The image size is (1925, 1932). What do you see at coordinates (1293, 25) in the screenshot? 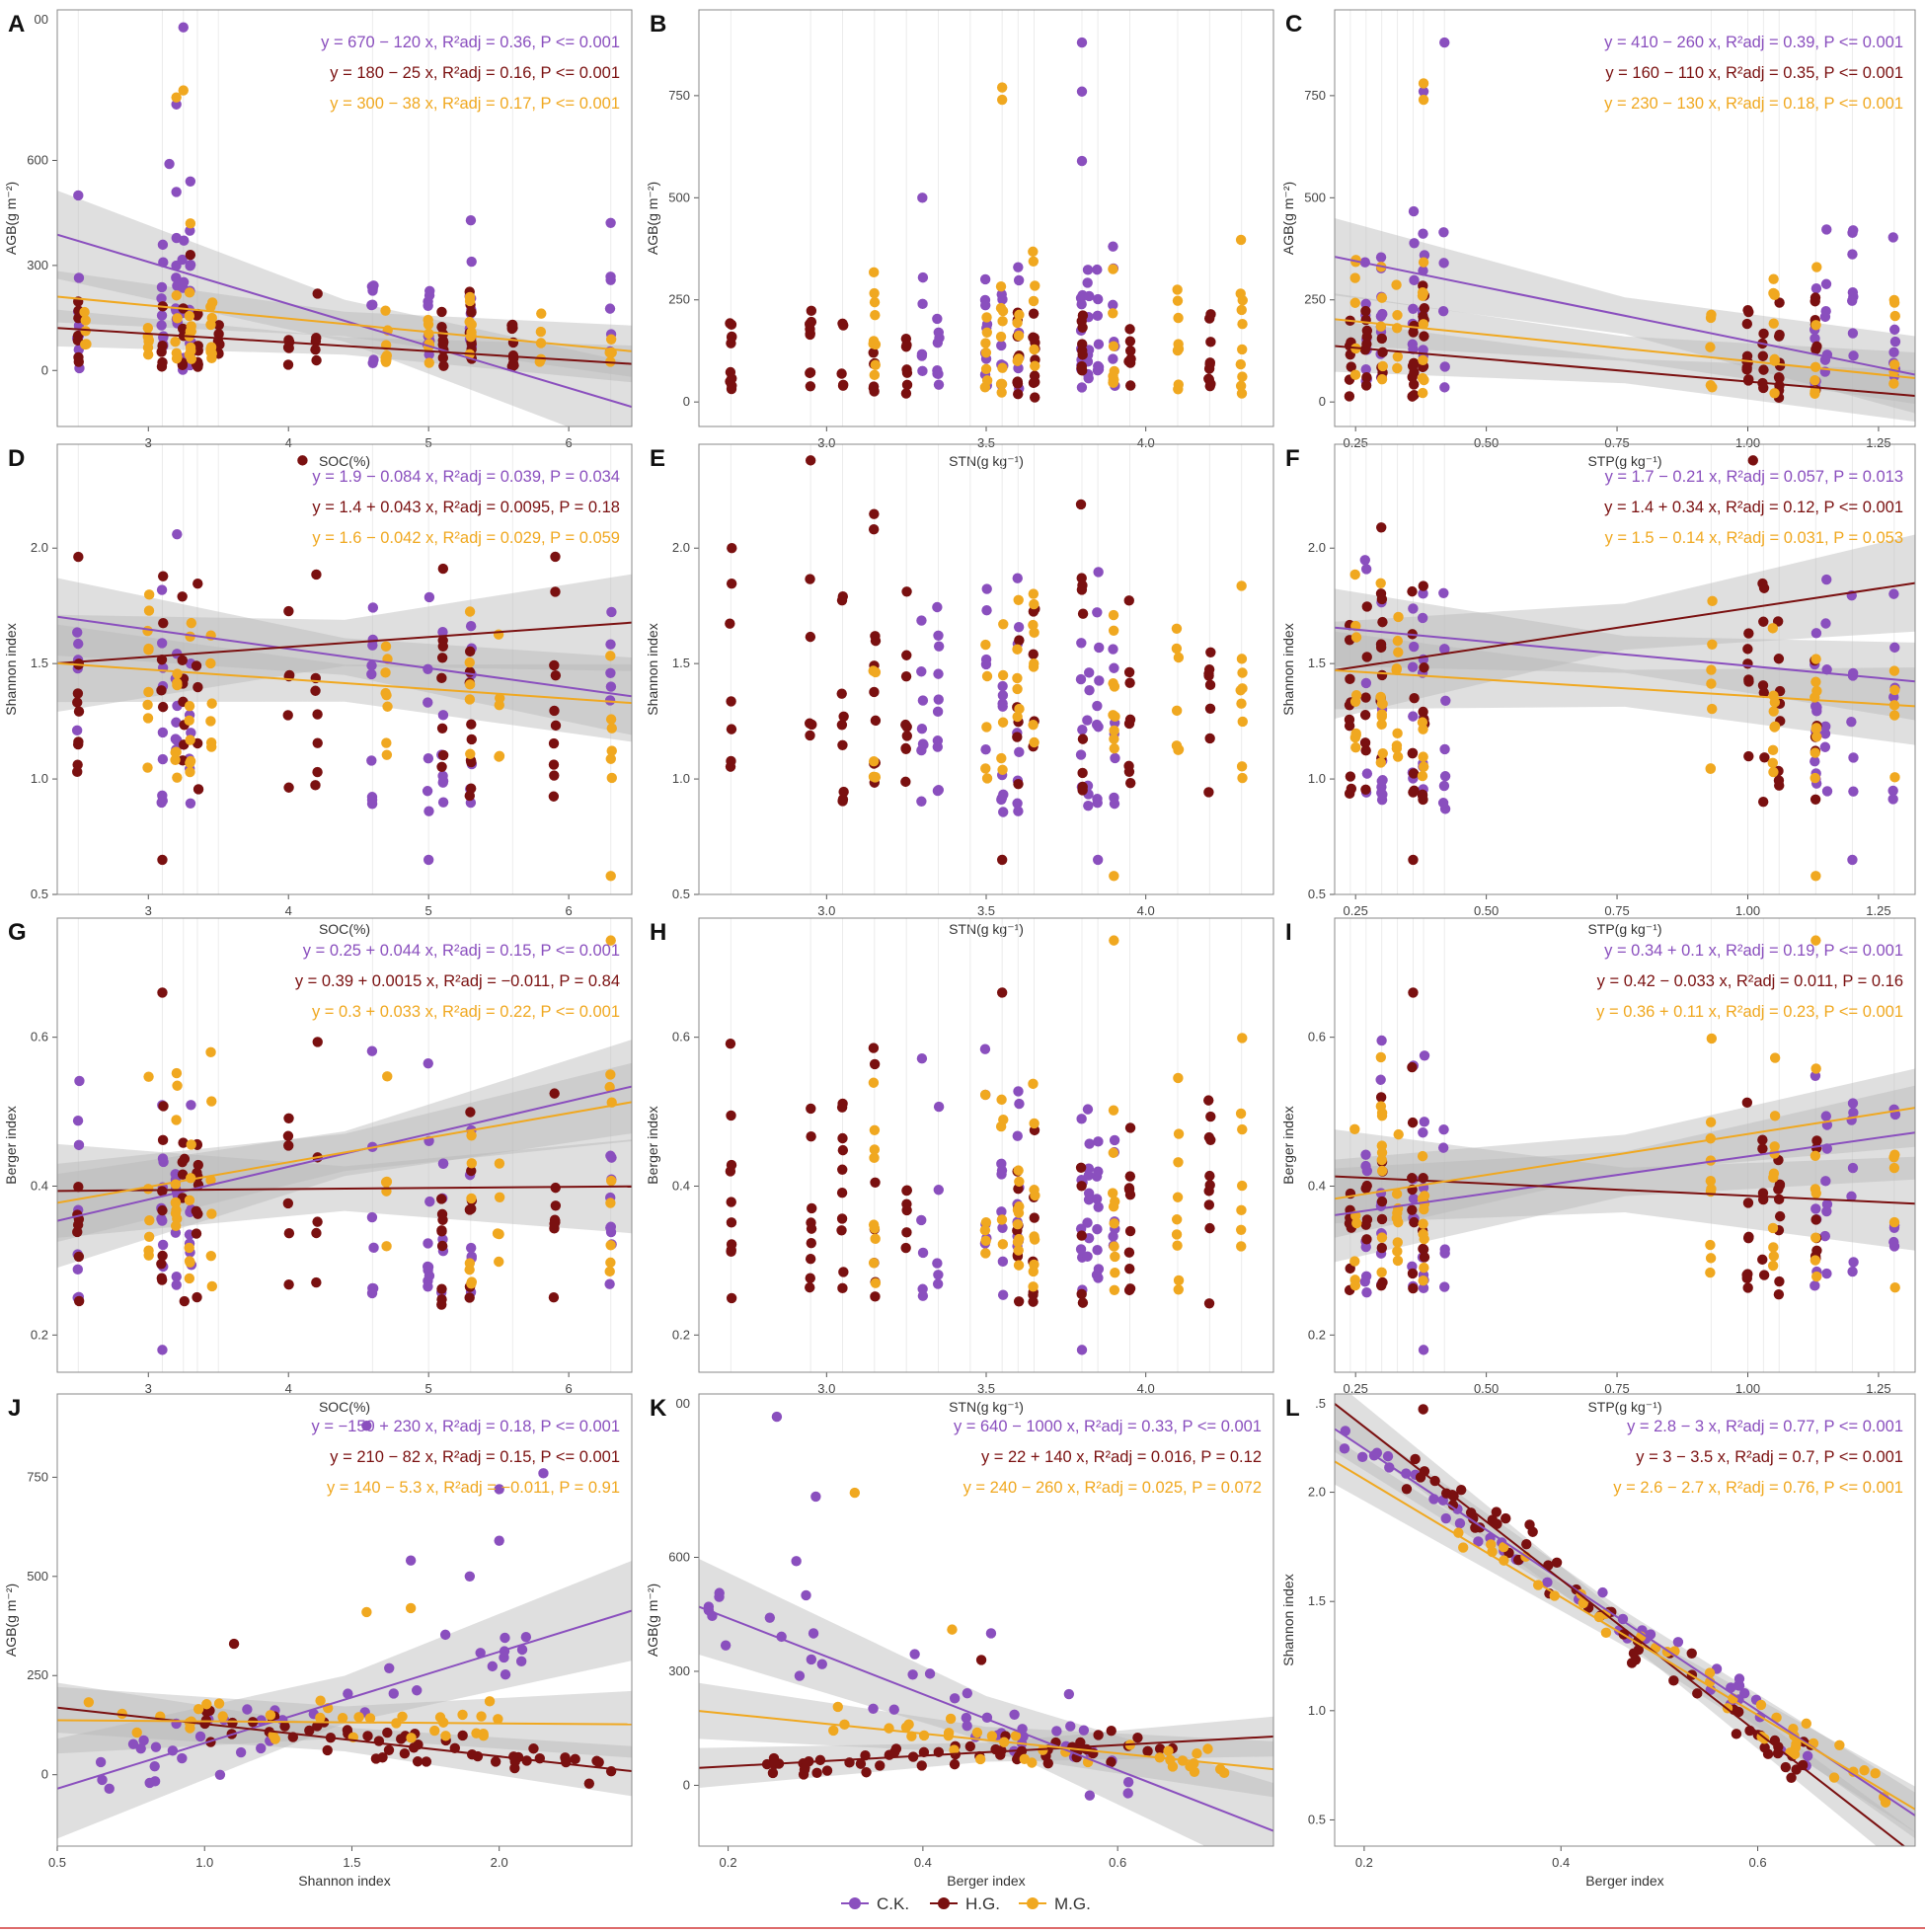
I see `panel-letter: C` at bounding box center [1293, 25].